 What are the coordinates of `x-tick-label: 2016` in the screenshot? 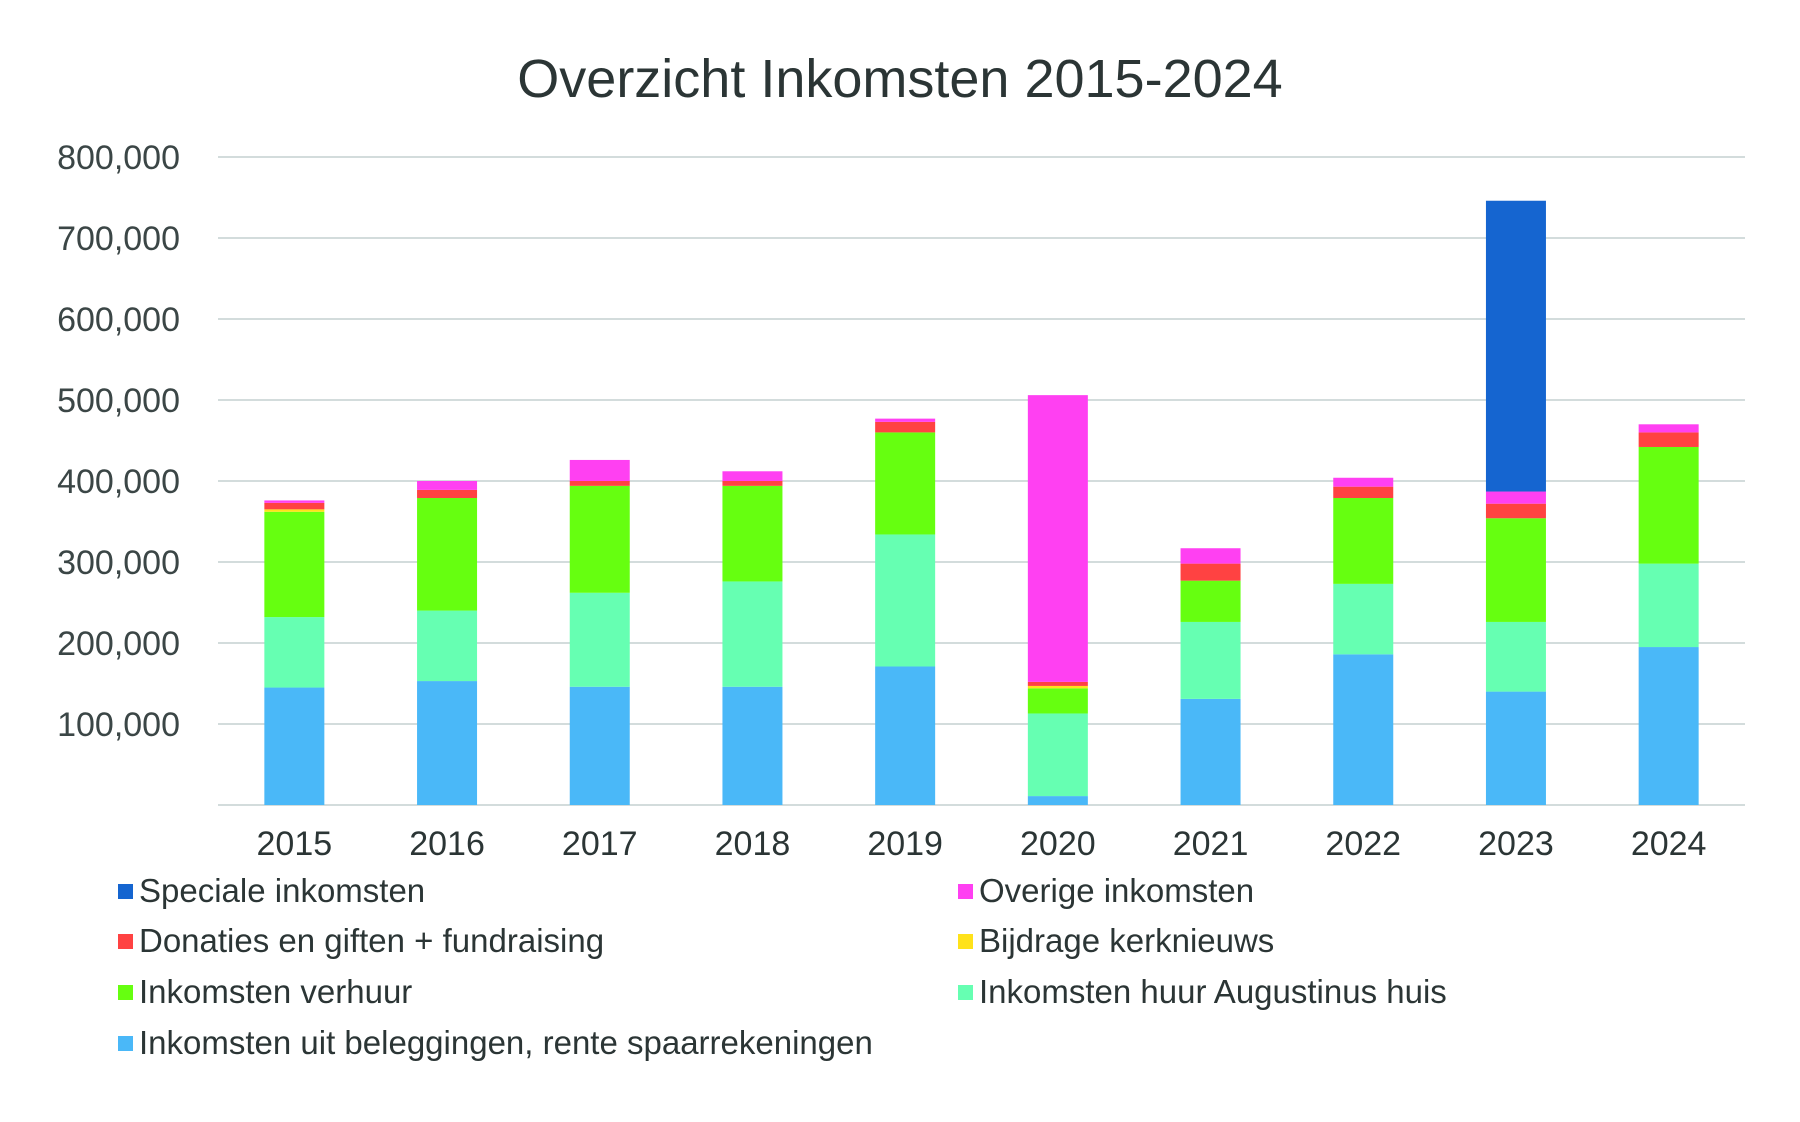 It's located at (447, 844).